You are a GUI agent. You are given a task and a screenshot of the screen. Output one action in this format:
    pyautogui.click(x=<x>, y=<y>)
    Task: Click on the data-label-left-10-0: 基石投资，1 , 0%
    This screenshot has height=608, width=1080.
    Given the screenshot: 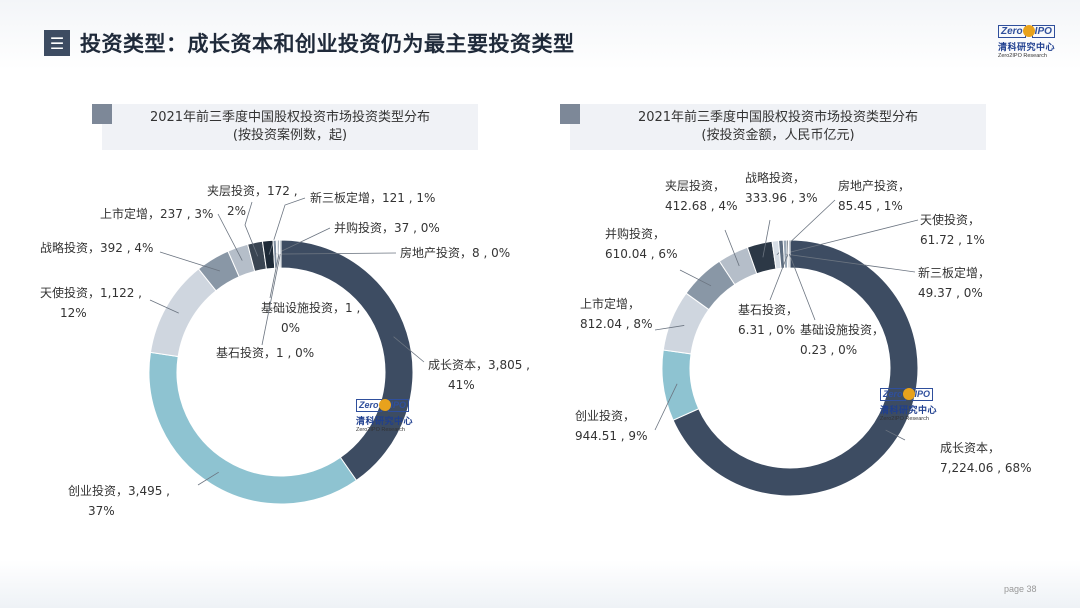 What is the action you would take?
    pyautogui.click(x=265, y=352)
    